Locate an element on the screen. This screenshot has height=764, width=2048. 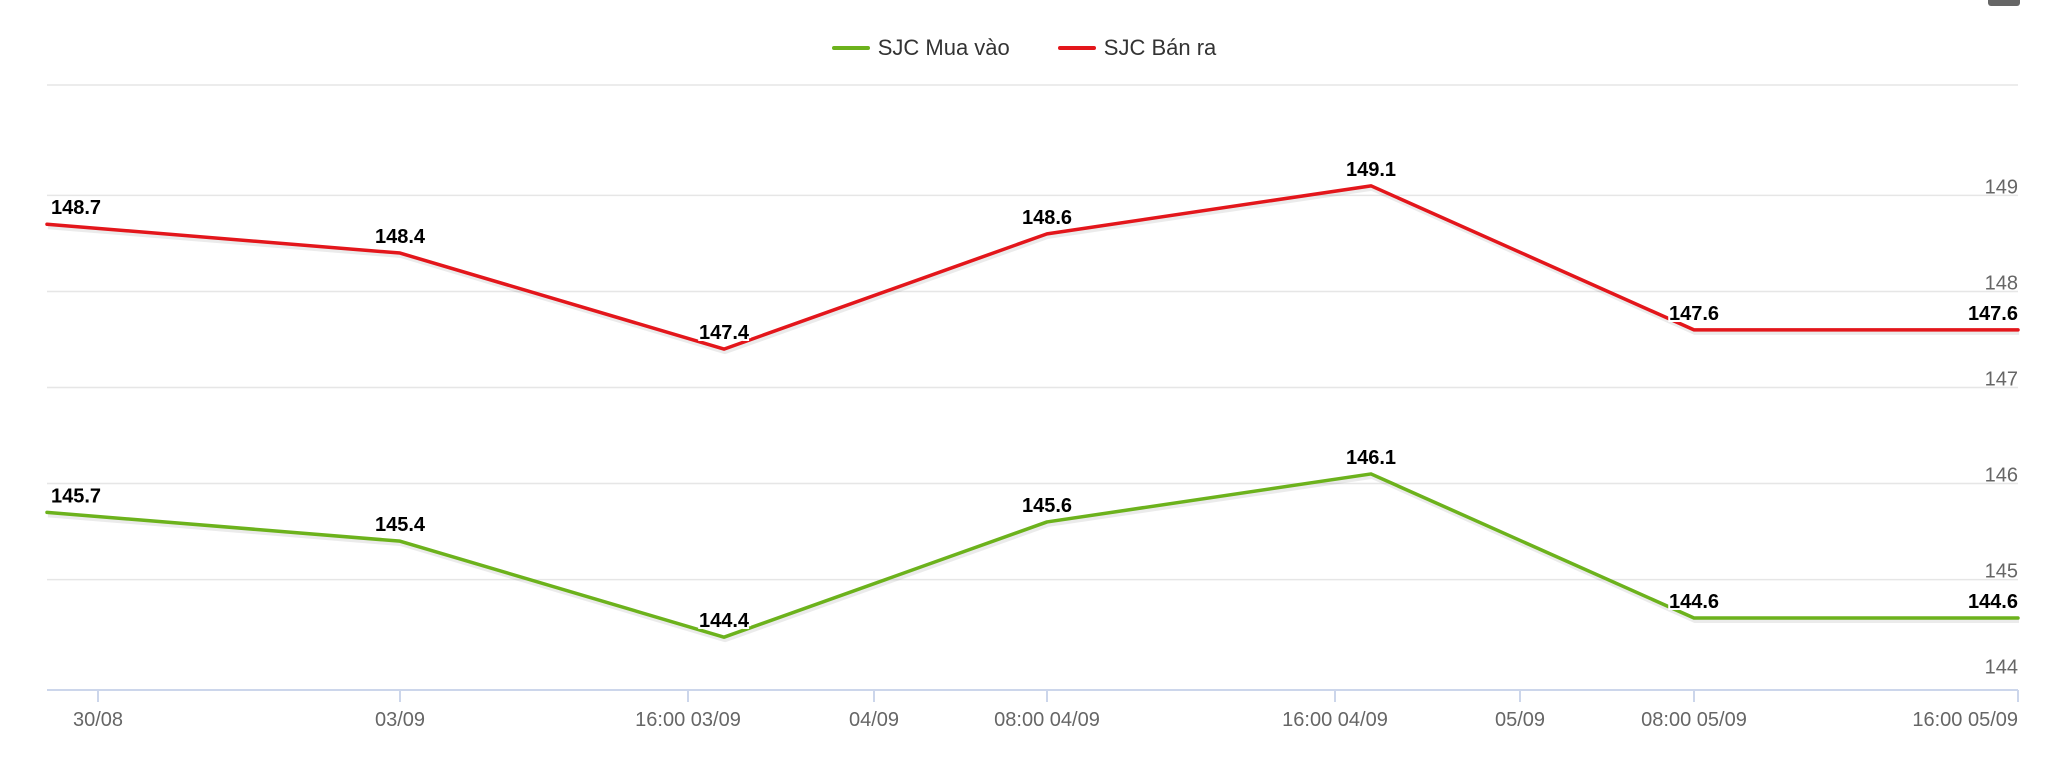
x-tick-label: 16:00 04/09 is located at coordinates (1335, 720).